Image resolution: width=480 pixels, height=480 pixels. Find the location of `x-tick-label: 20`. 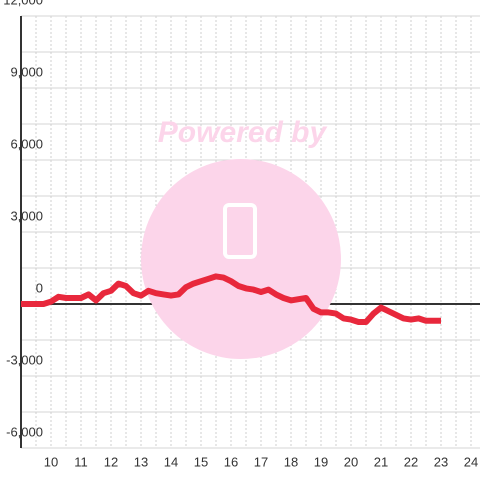

x-tick-label: 20 is located at coordinates (351, 461).